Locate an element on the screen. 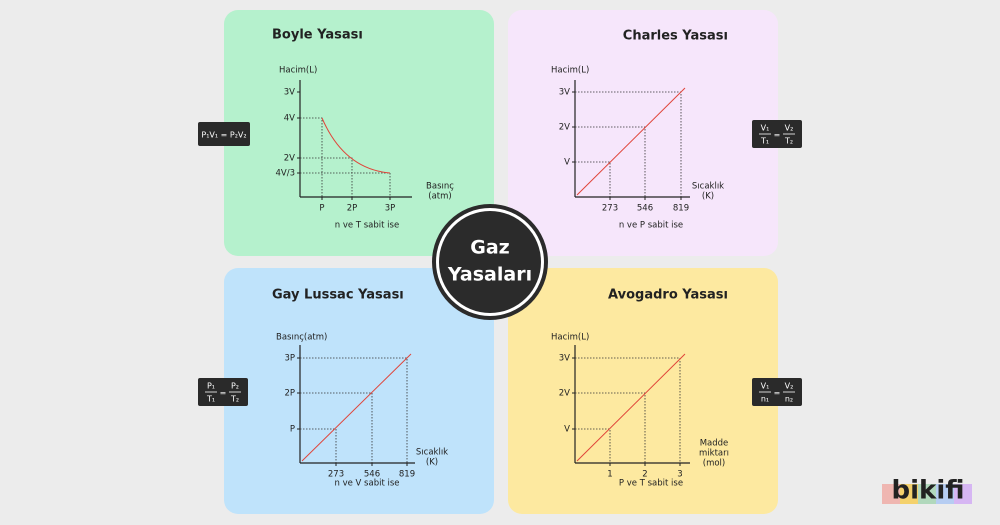 This screenshot has width=1000, height=525. center-title: Yasaları is located at coordinates (489, 275).